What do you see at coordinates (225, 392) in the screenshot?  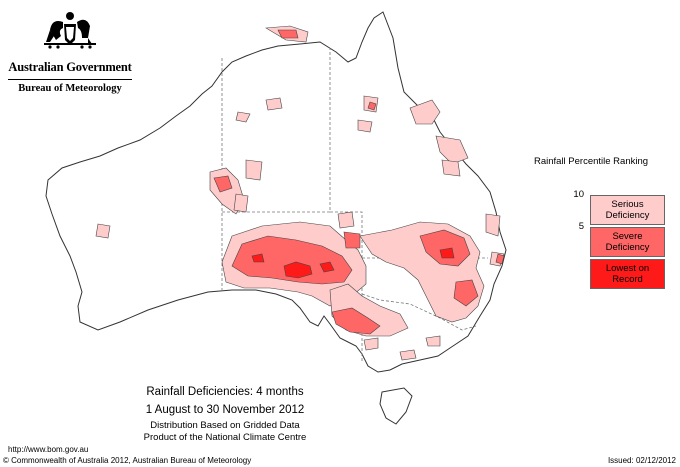 I see `caption-title: Rainfall Deficiencies: 4 months` at bounding box center [225, 392].